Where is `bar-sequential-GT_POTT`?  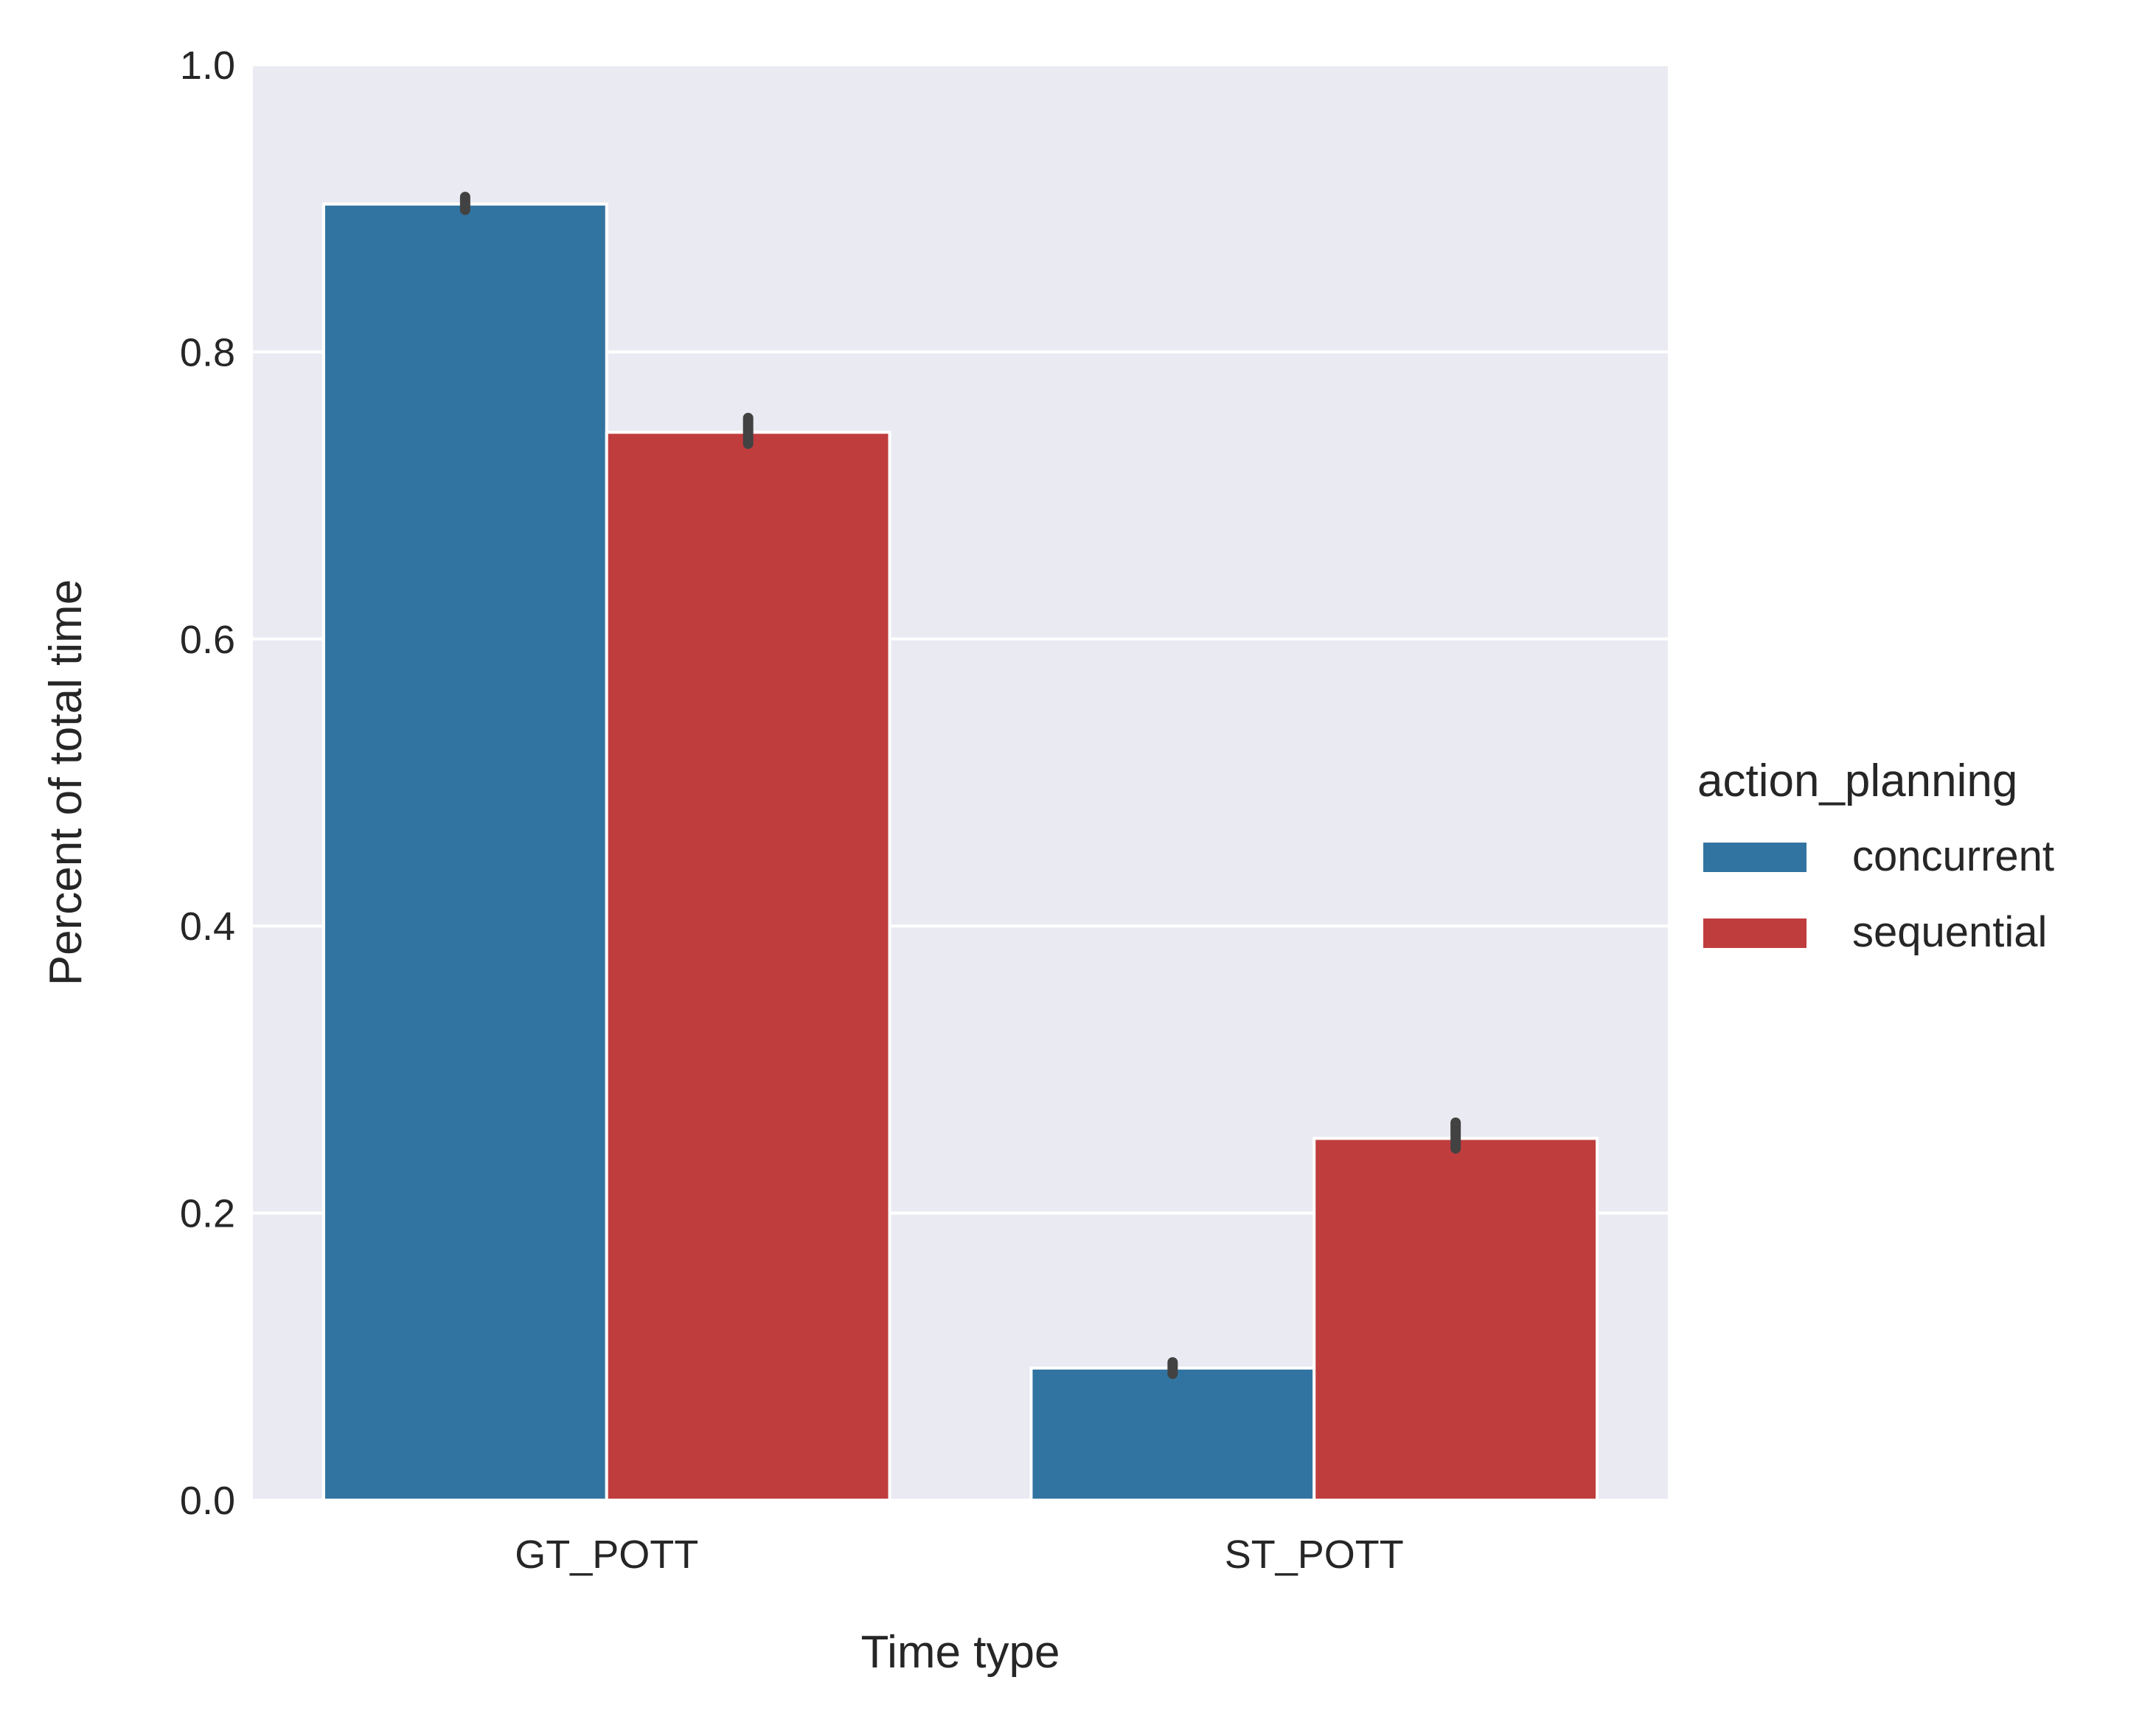
bar-sequential-GT_POTT is located at coordinates (748, 966).